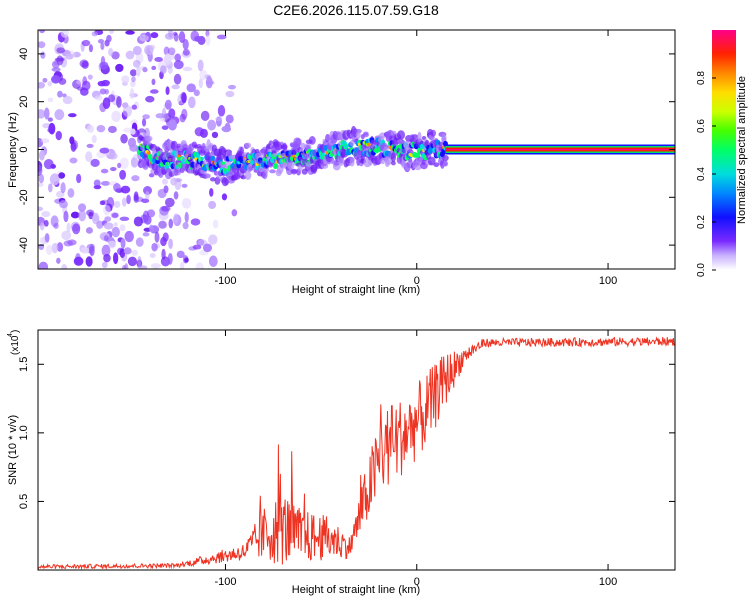 The height and width of the screenshot is (600, 750). What do you see at coordinates (701, 270) in the screenshot?
I see `colorbar-tick-label: 0.0` at bounding box center [701, 270].